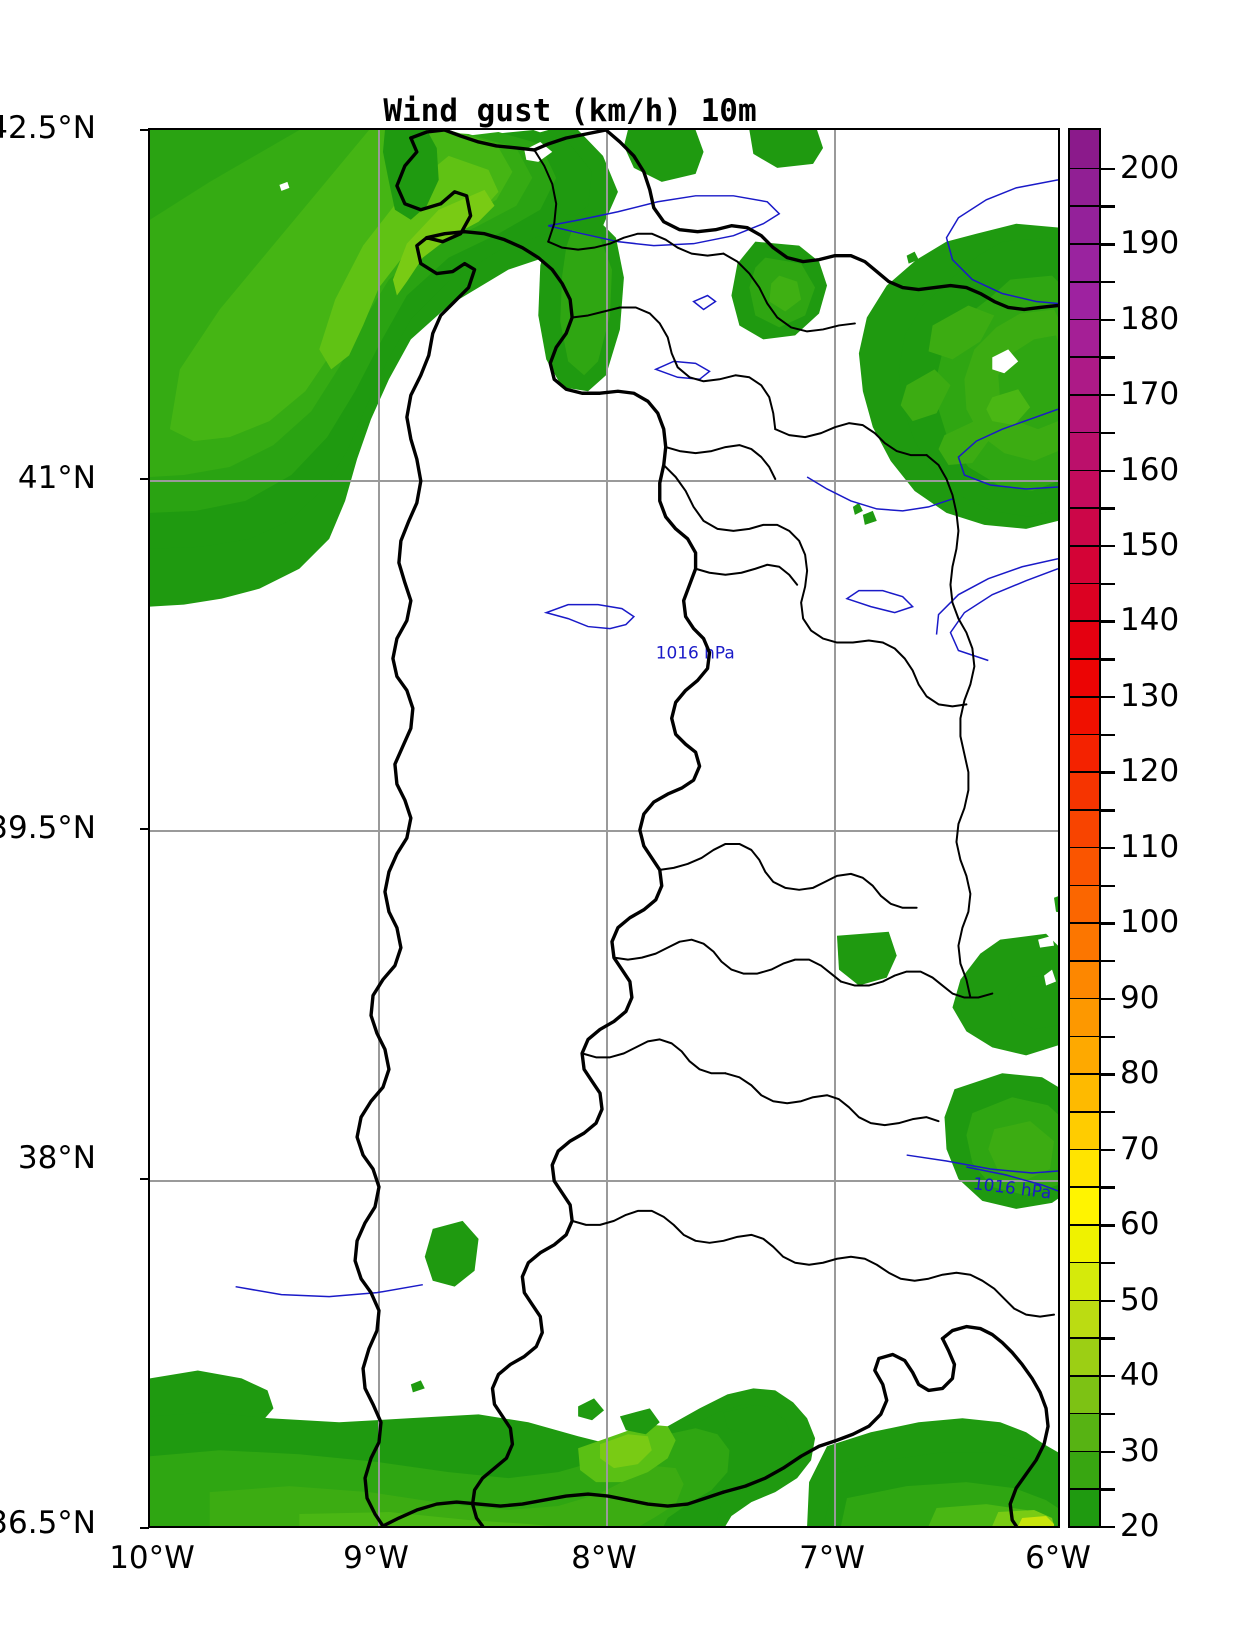 The width and height of the screenshot is (1259, 1646). What do you see at coordinates (604, 1558) in the screenshot?
I see `x-tick-label-2: 8°W` at bounding box center [604, 1558].